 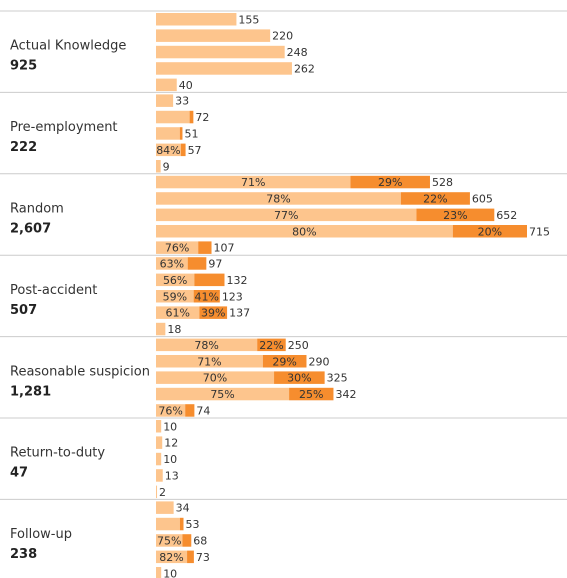 I want to click on category-total: 47, so click(x=19, y=473).